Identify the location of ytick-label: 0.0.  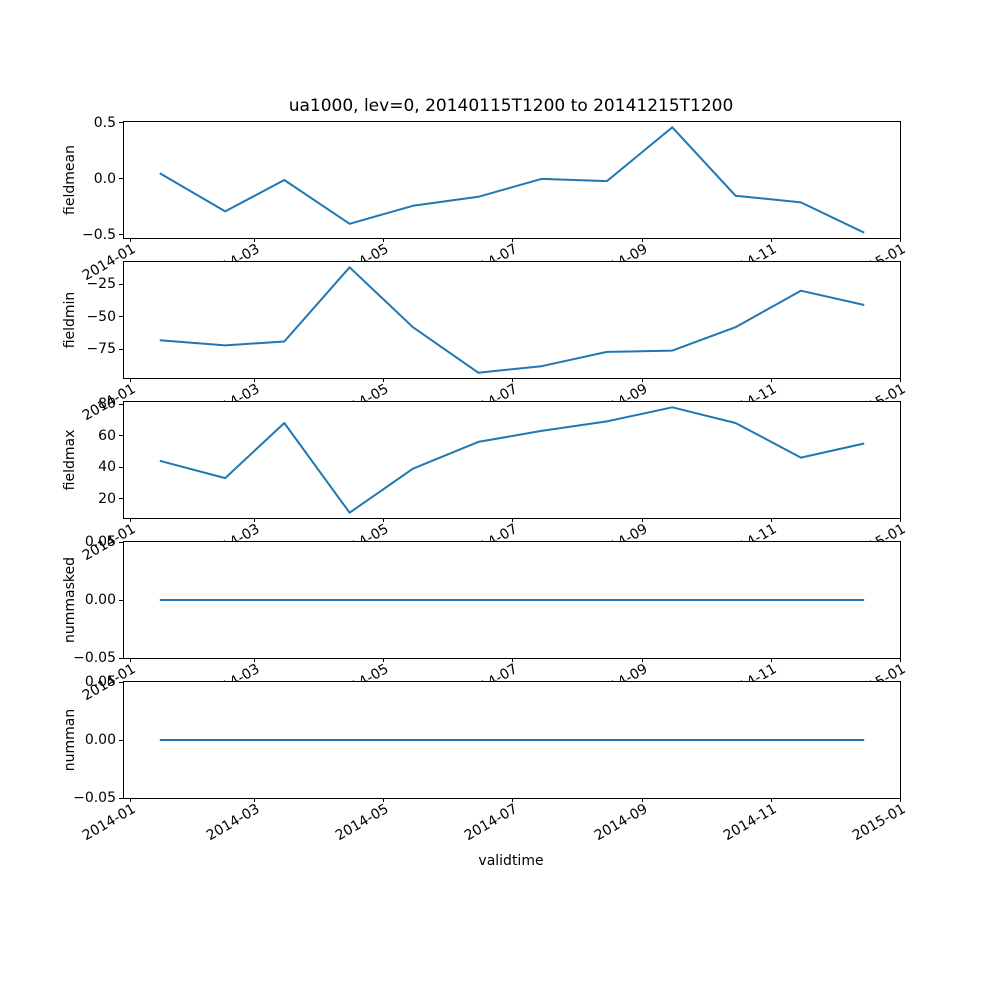
(104, 178).